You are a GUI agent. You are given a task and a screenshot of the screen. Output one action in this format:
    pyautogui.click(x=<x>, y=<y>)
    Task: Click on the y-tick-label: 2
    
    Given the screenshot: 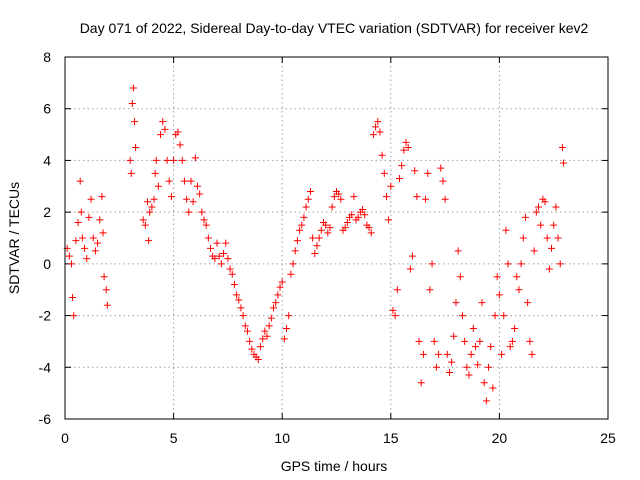 What is the action you would take?
    pyautogui.click(x=47, y=212)
    